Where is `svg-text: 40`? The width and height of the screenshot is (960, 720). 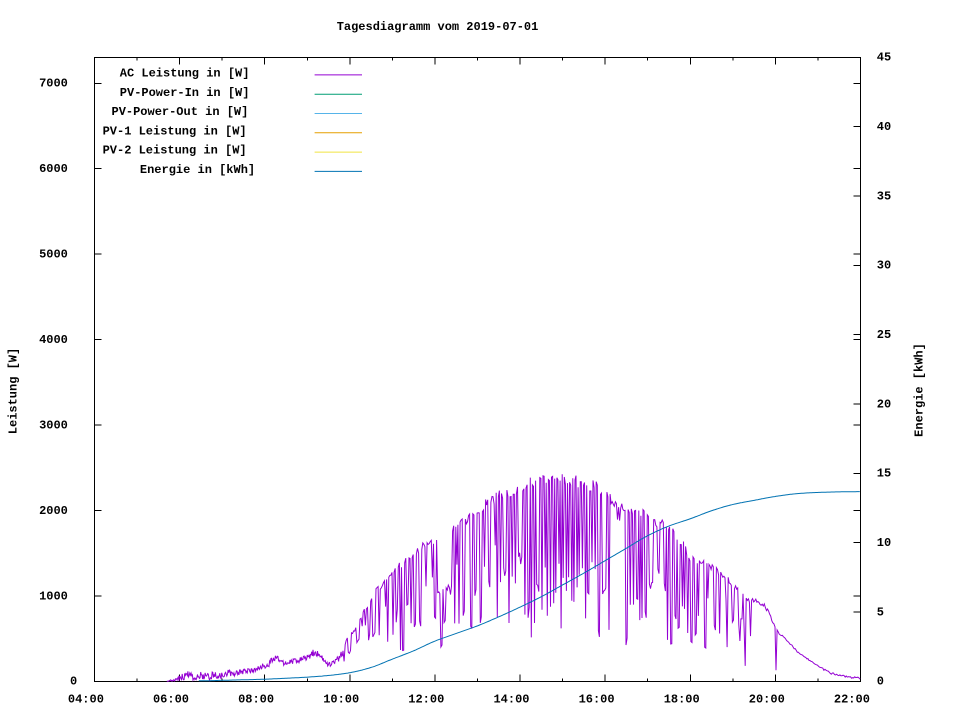 svg-text: 40 is located at coordinates (884, 127).